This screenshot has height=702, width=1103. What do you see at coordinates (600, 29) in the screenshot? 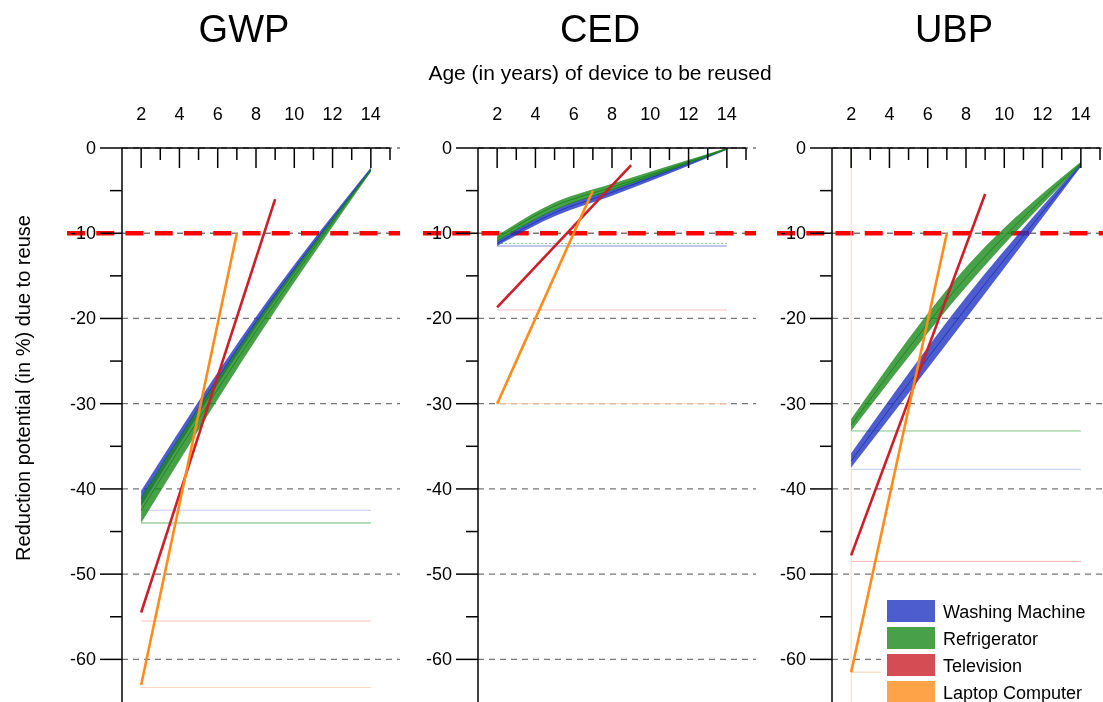
I see `chart-title: CED` at bounding box center [600, 29].